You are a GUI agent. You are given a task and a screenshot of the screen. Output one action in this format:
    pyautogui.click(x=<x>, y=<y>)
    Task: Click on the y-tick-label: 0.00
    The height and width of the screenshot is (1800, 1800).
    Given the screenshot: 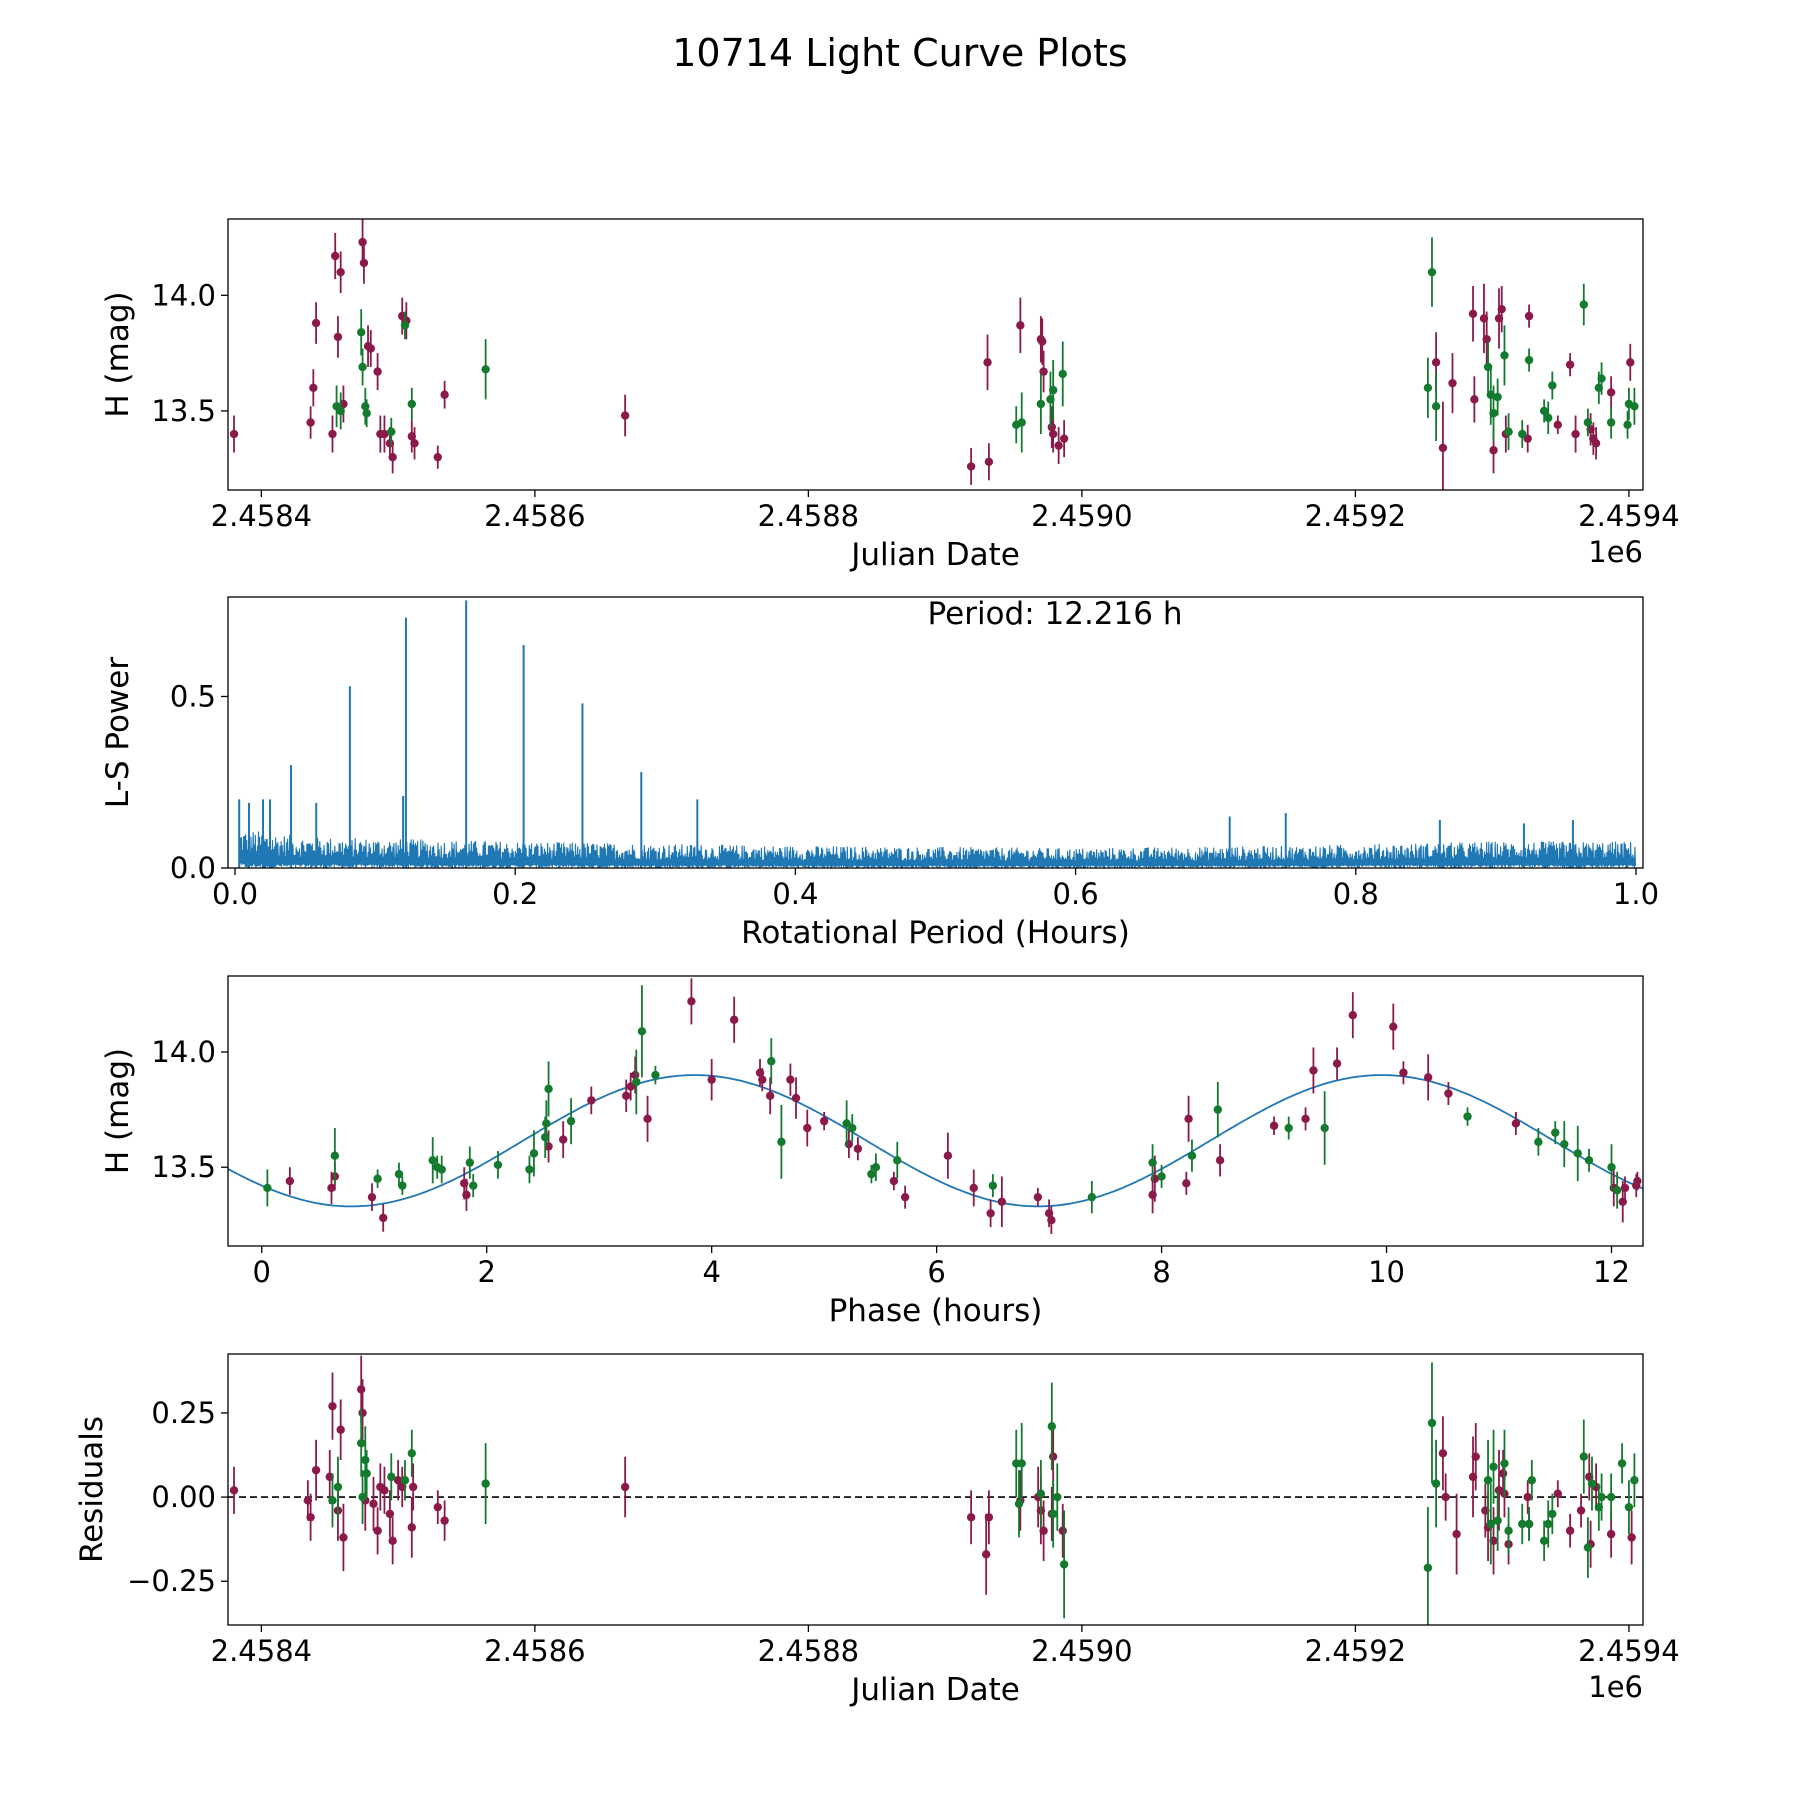 What is the action you would take?
    pyautogui.click(x=183, y=1497)
    